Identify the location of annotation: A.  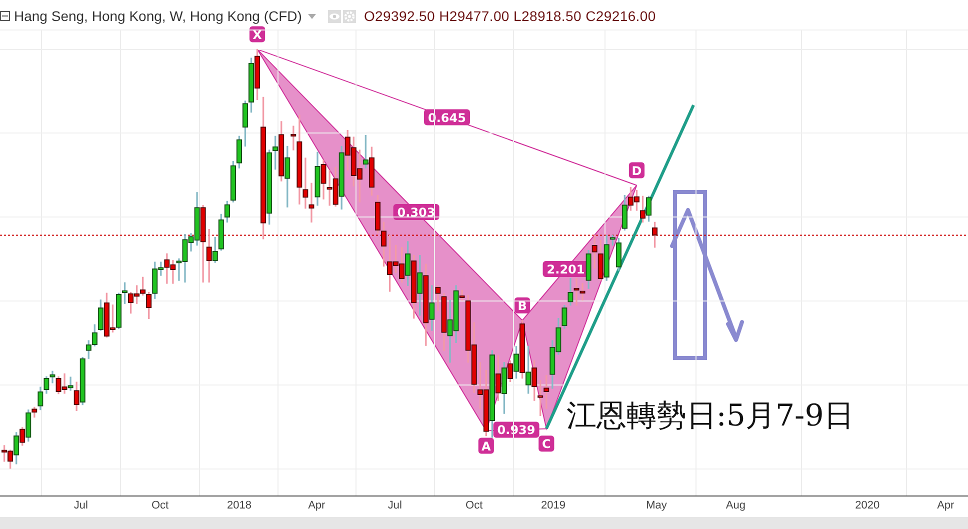
(487, 446).